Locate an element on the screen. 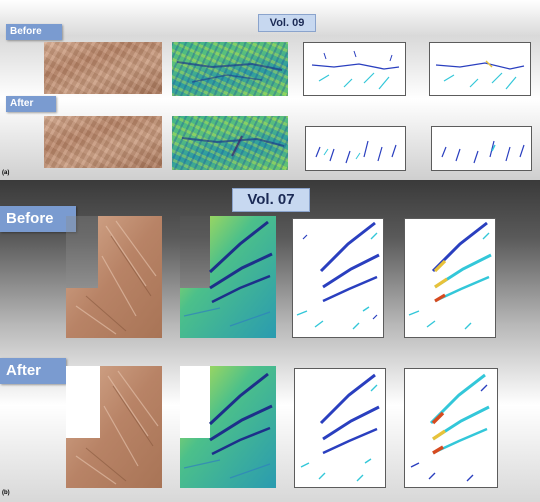 This screenshot has height=502, width=540. curvature-map-after-b is located at coordinates (228, 427).